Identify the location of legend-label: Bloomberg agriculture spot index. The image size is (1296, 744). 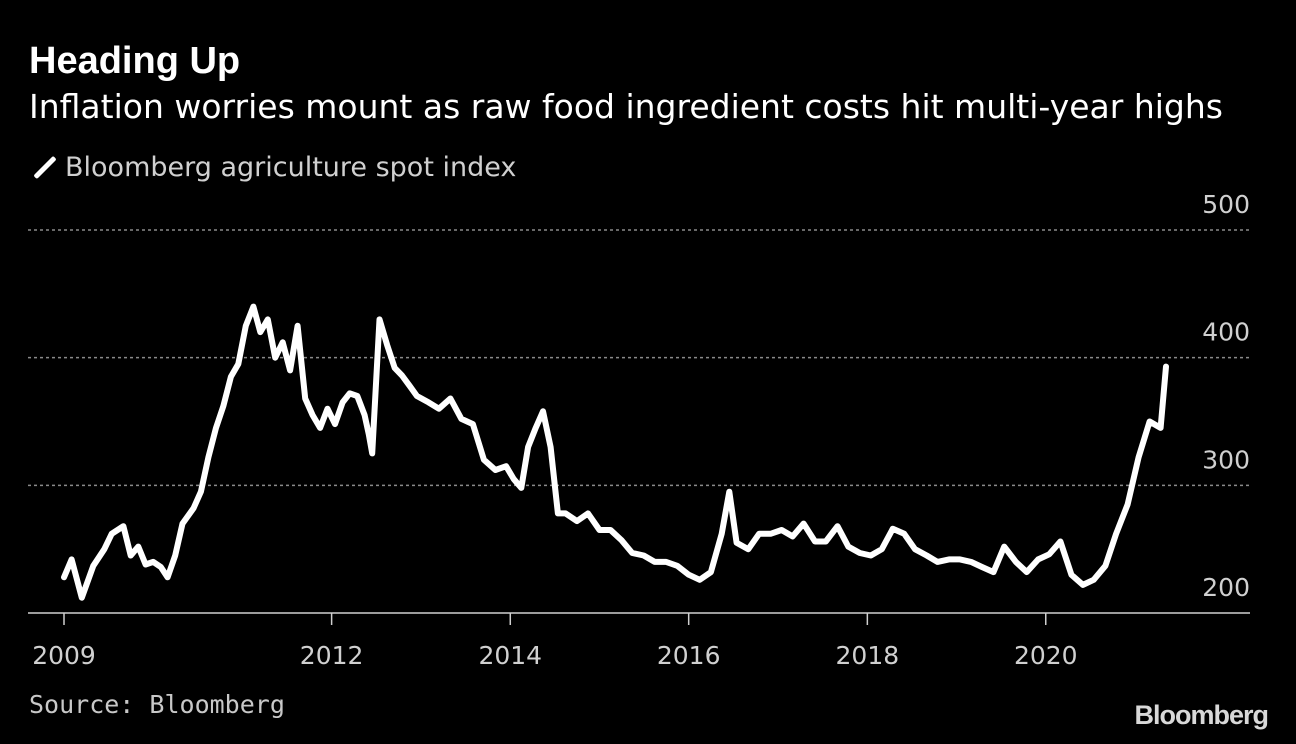
(291, 167).